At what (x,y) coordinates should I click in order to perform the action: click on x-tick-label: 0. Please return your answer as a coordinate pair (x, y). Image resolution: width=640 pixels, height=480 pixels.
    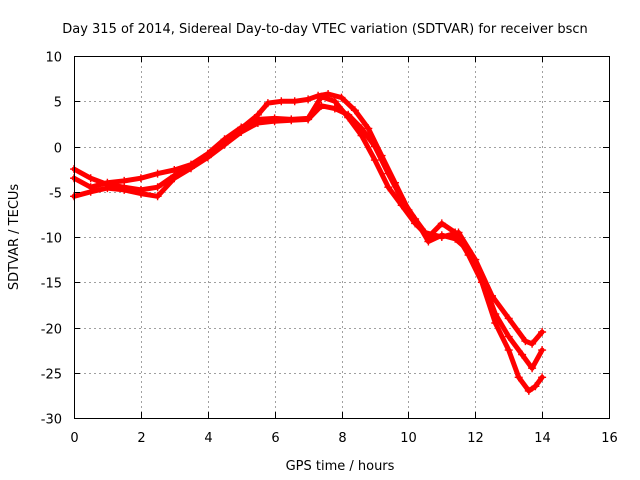
    Looking at the image, I should click on (74, 438).